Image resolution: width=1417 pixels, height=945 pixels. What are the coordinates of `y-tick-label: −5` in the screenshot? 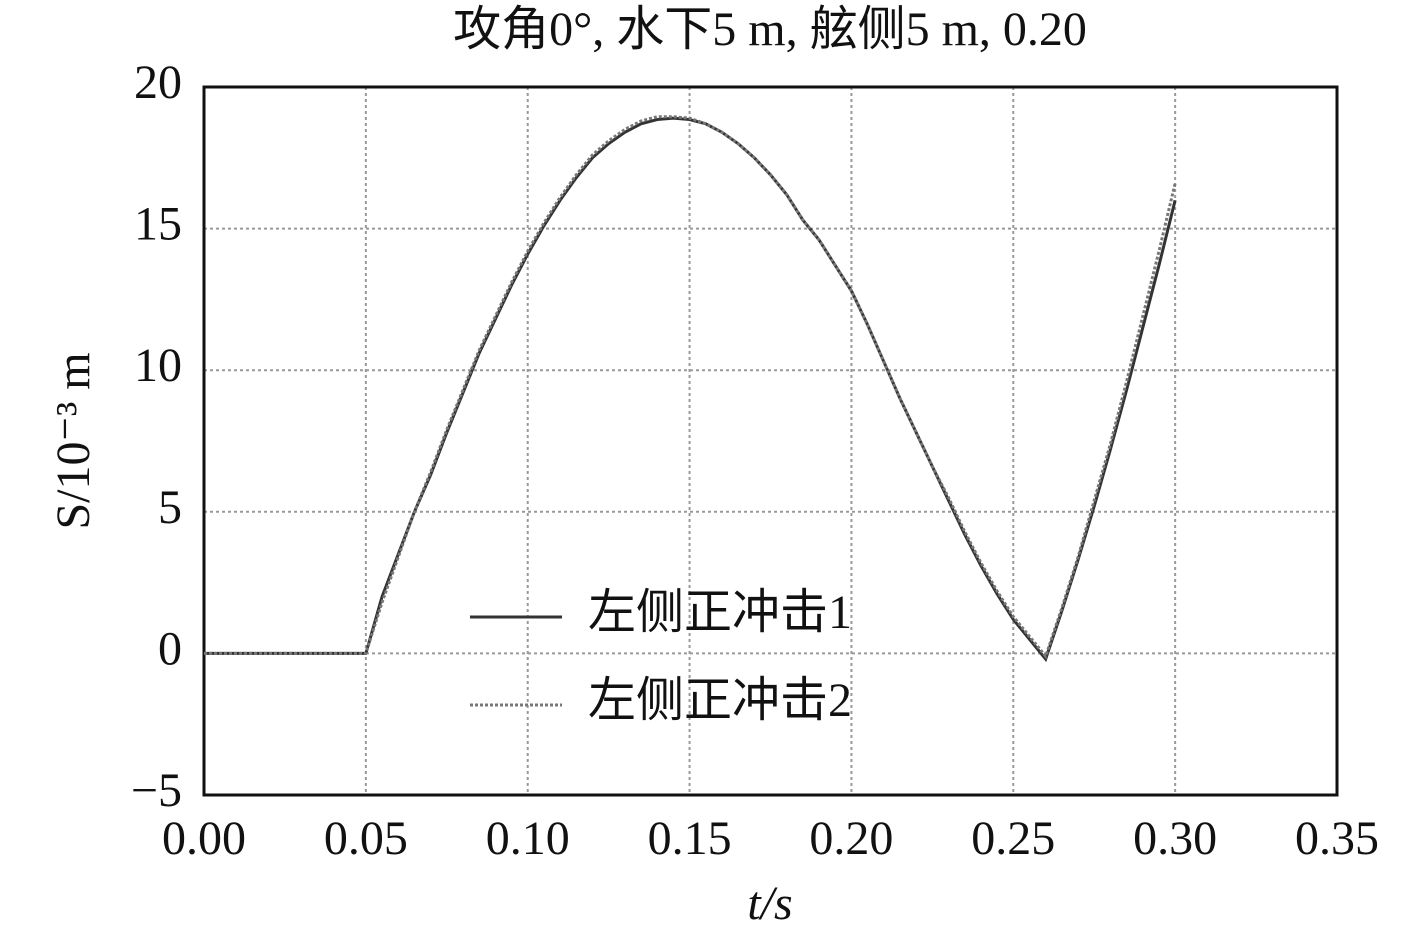 It's located at (156, 790).